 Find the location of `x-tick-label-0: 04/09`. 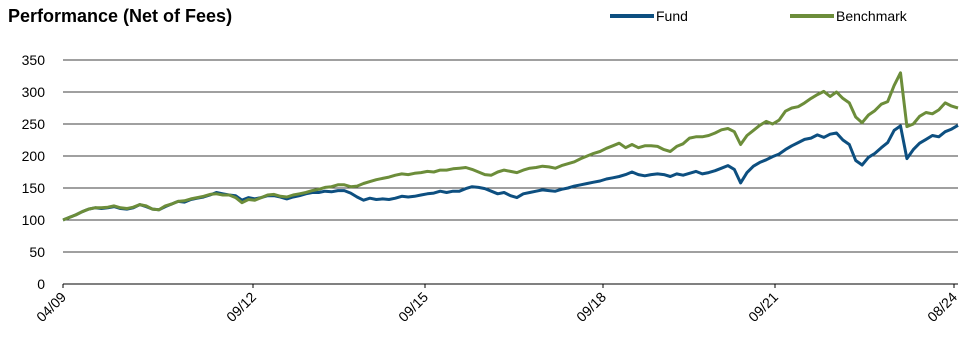

x-tick-label-0: 04/09 is located at coordinates (51, 307).